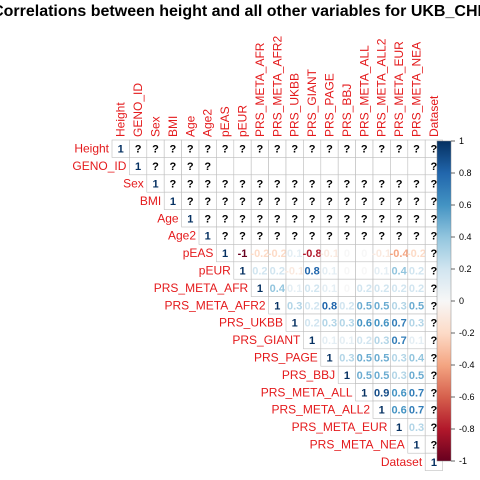 Image resolution: width=480 pixels, height=480 pixels. I want to click on row-label: PRS_META_EUR, so click(340, 427).